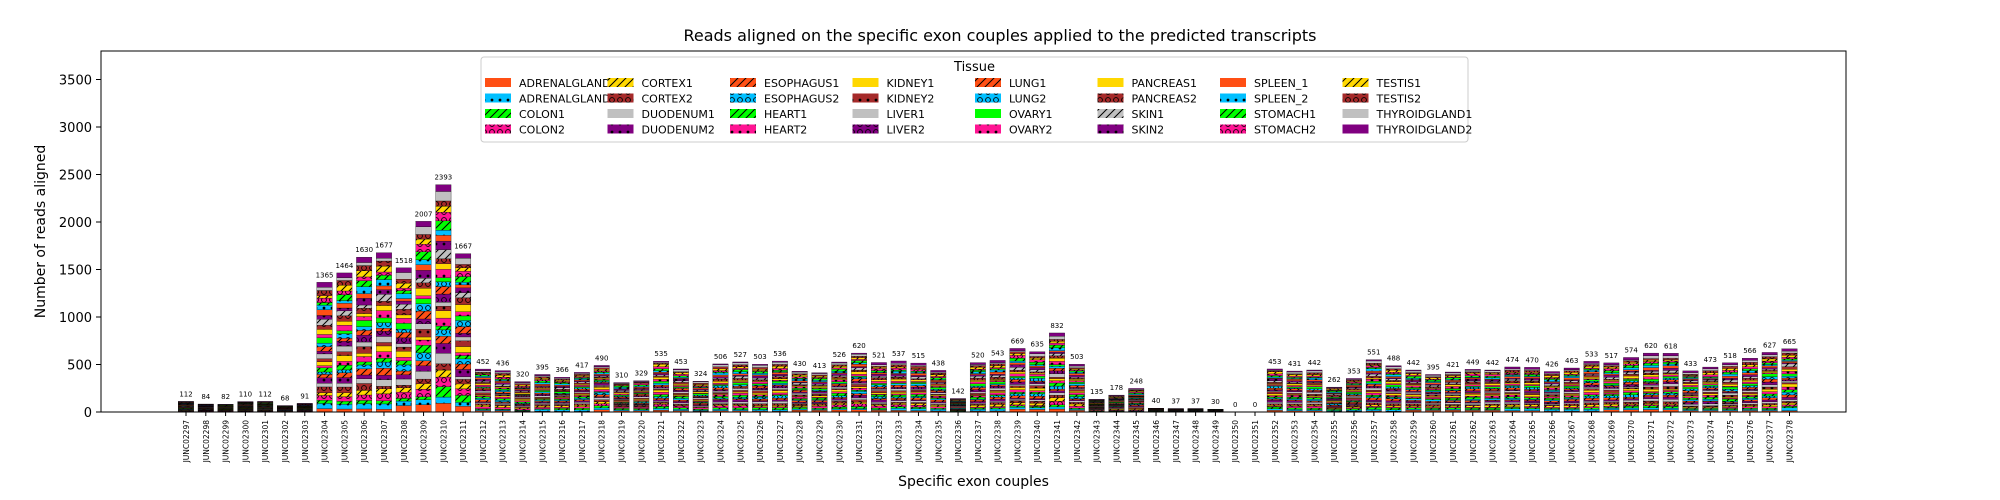 This screenshot has width=2000, height=500. Describe the element at coordinates (1275, 442) in the screenshot. I see `x-tick-label: JUNC02352` at that location.